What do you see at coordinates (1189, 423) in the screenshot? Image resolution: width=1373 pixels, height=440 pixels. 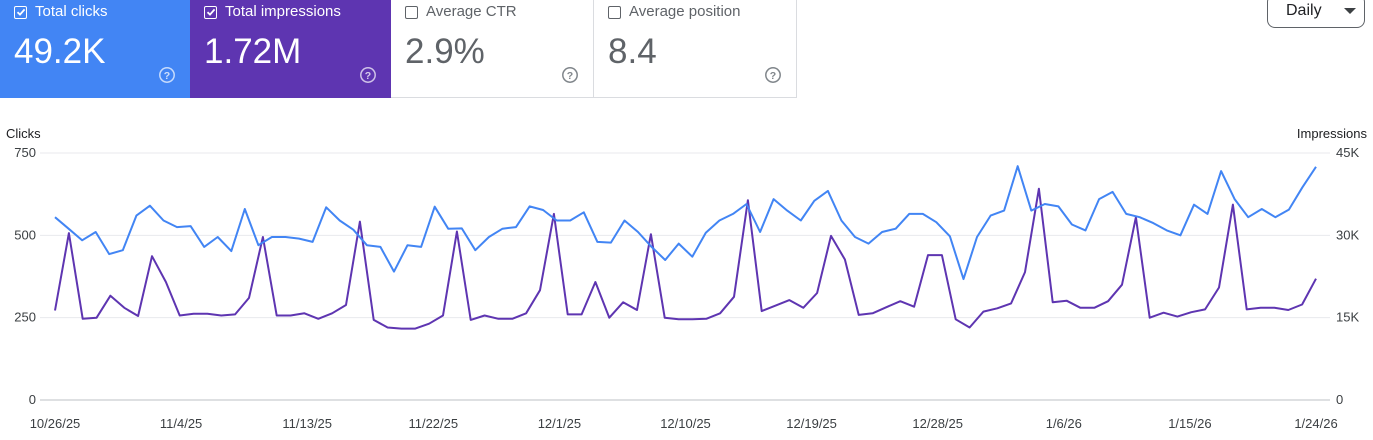 I see `x-tick-label: 1/15/26` at bounding box center [1189, 423].